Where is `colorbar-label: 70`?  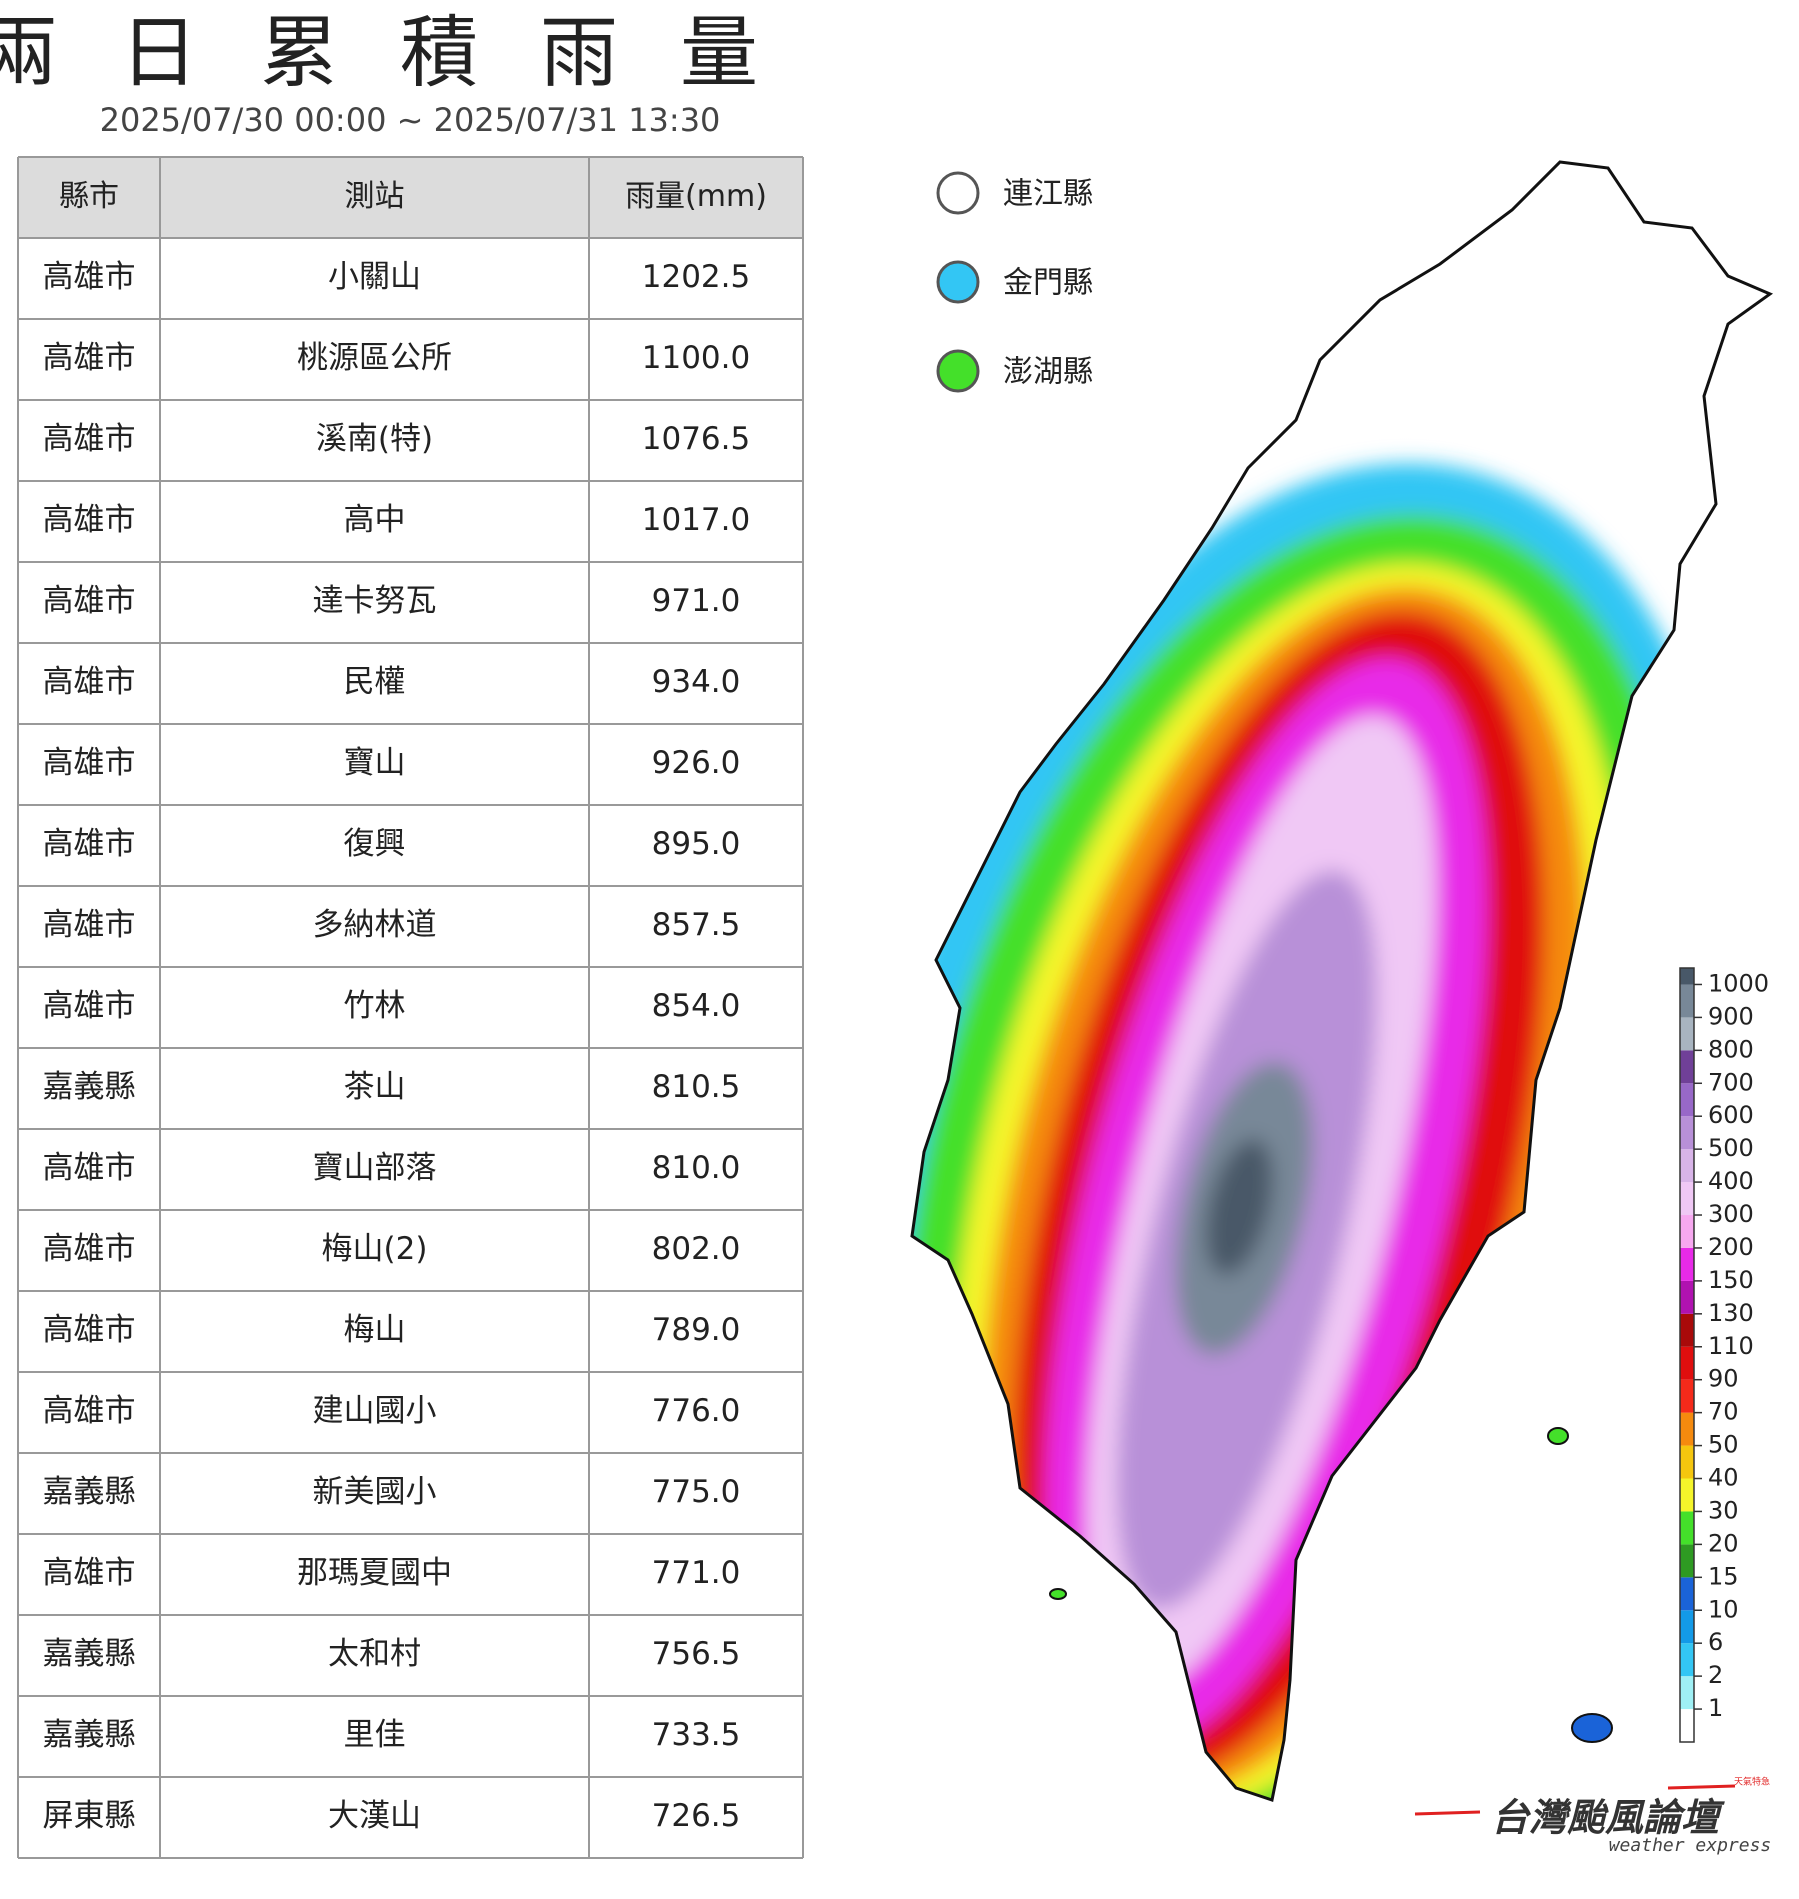
colorbar-label: 70 is located at coordinates (1723, 1412).